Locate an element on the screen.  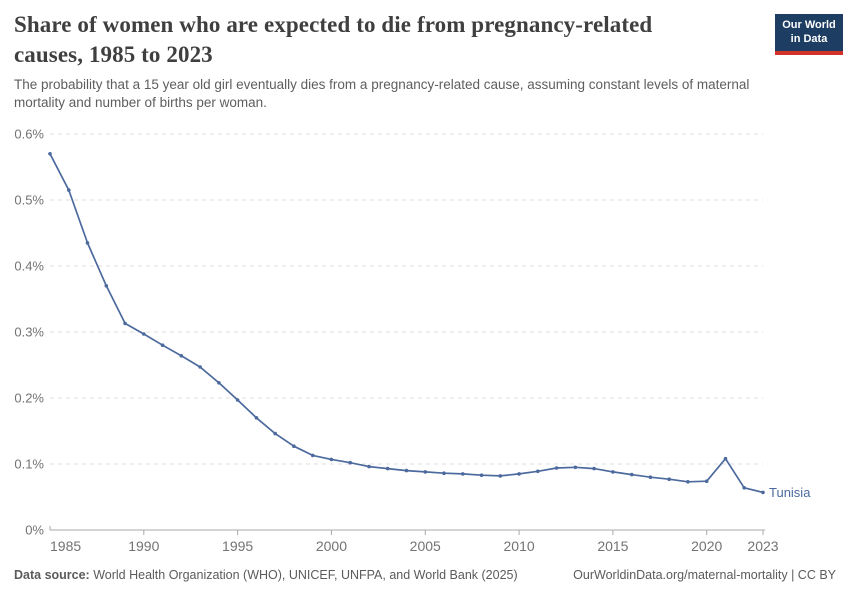
x-axis-tick-label: 1985 is located at coordinates (65, 546).